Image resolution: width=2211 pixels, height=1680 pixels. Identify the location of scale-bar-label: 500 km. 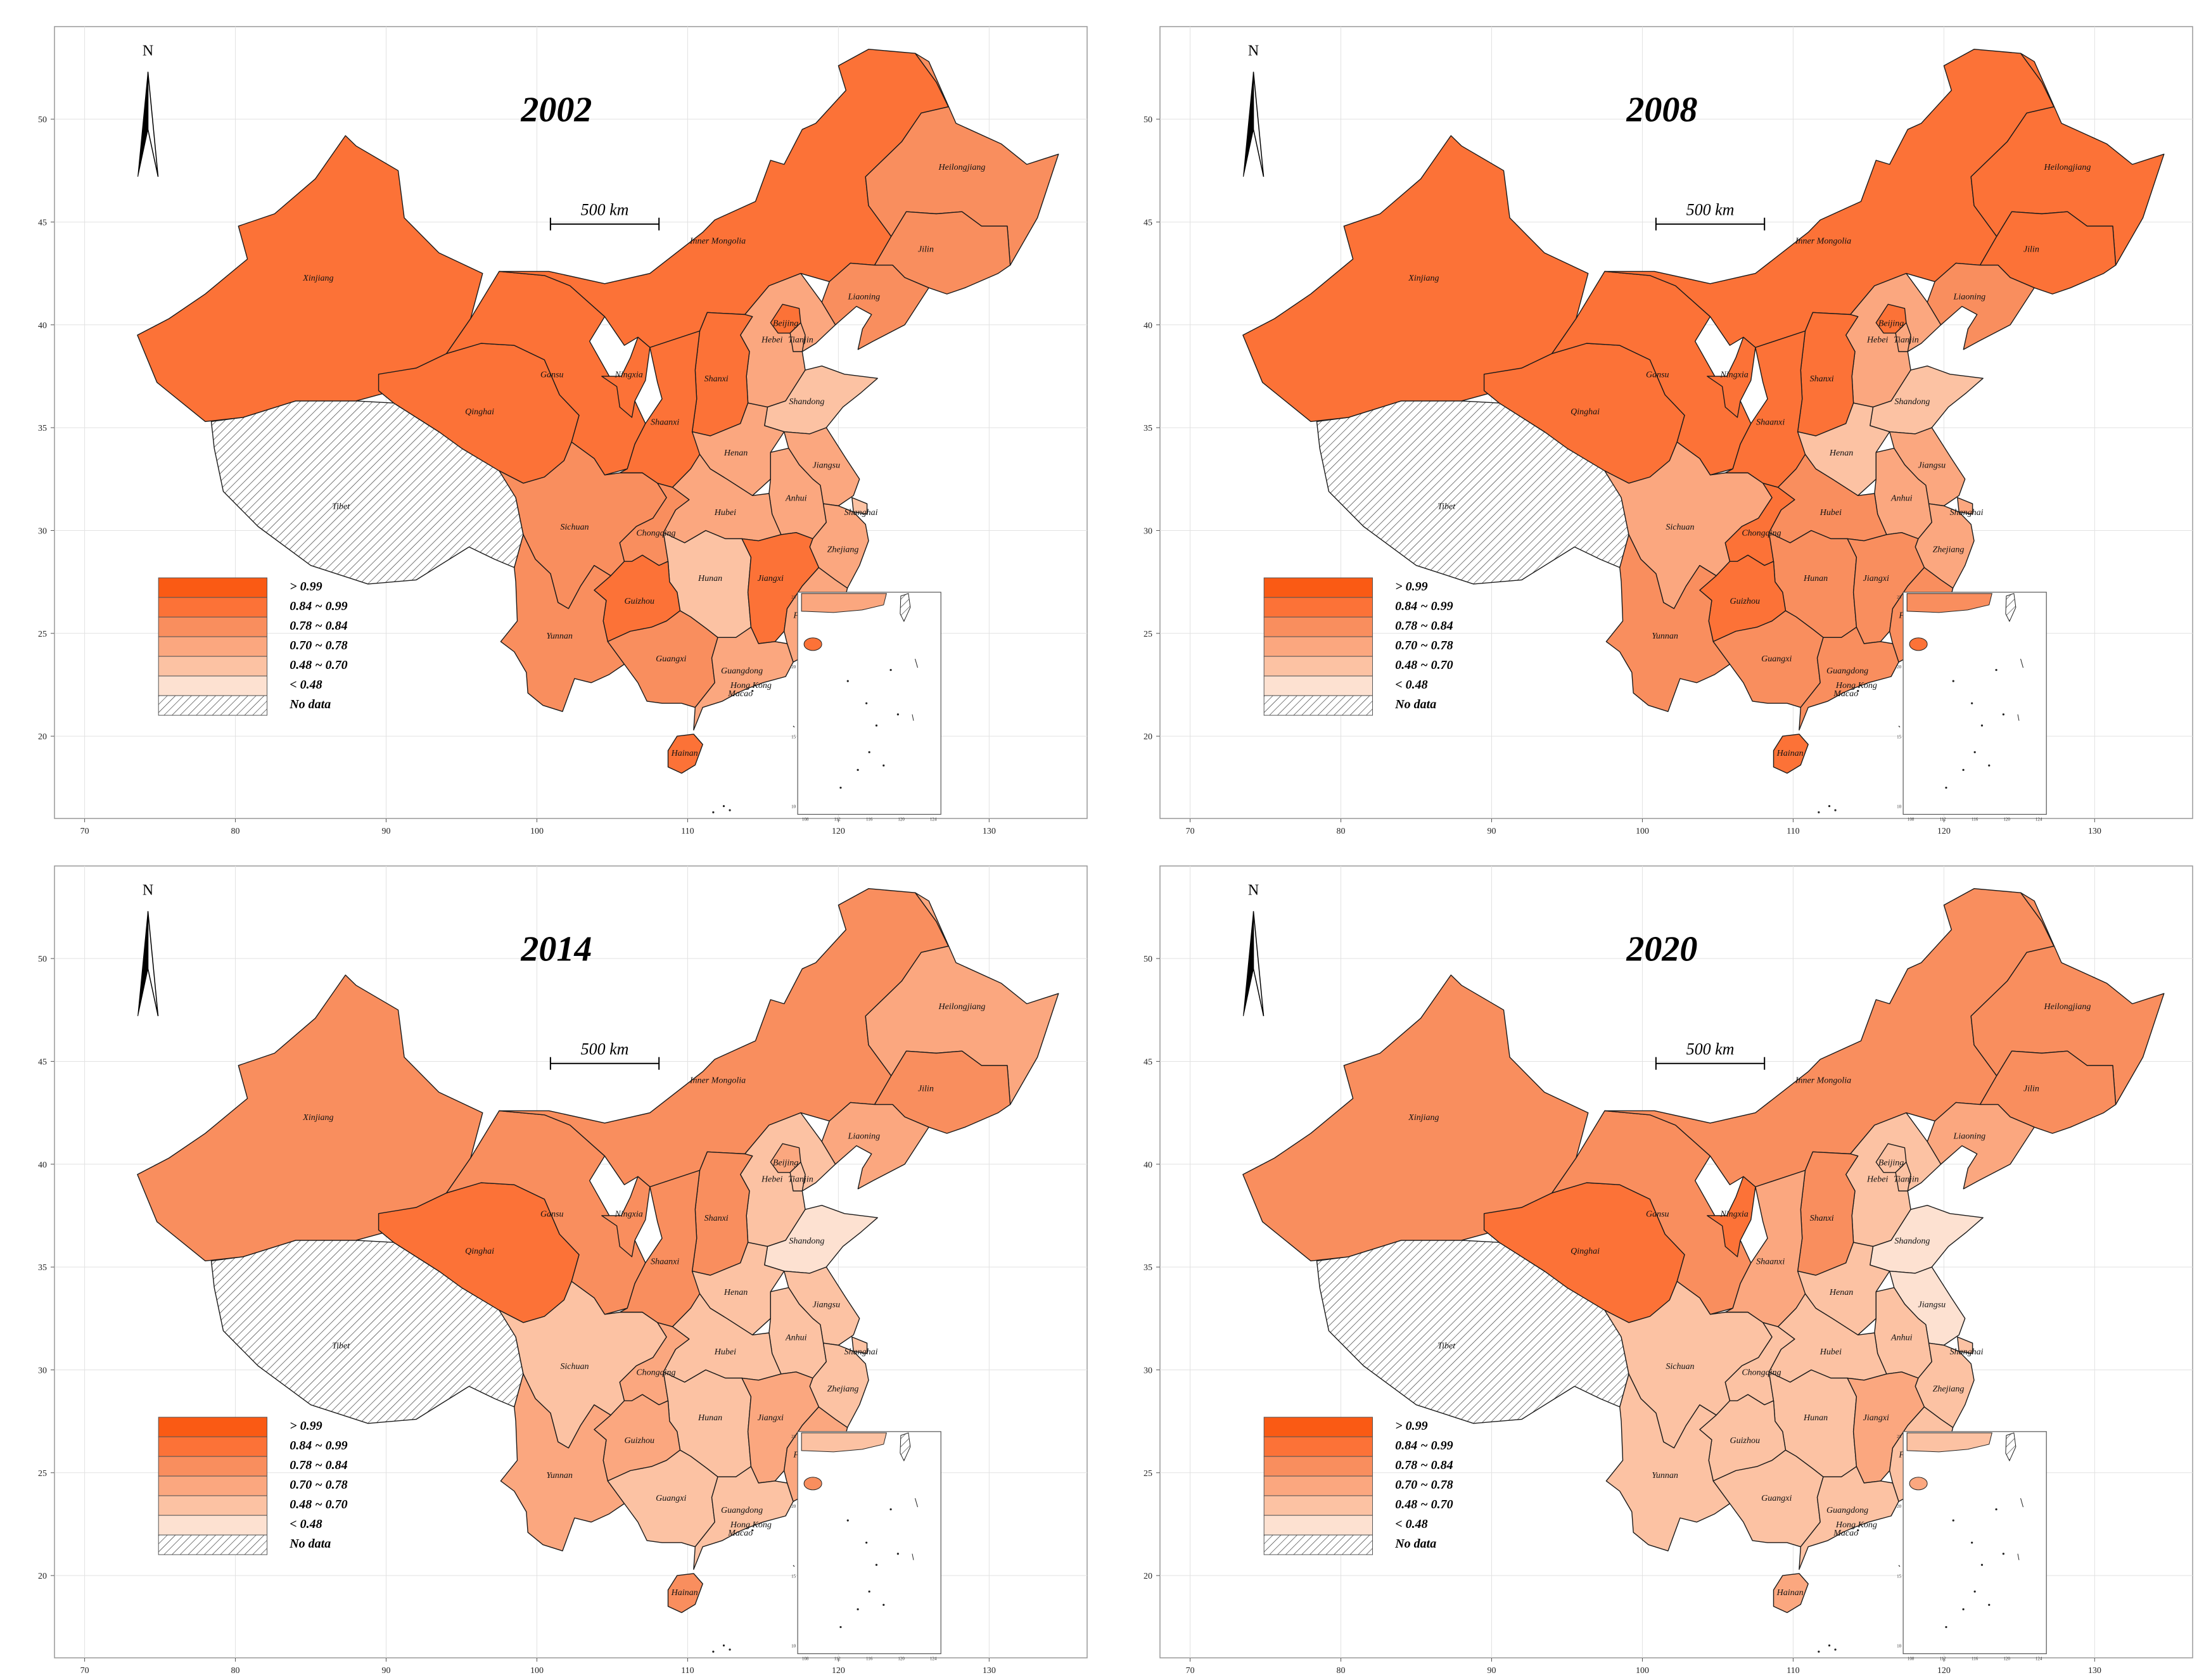
(1710, 1049).